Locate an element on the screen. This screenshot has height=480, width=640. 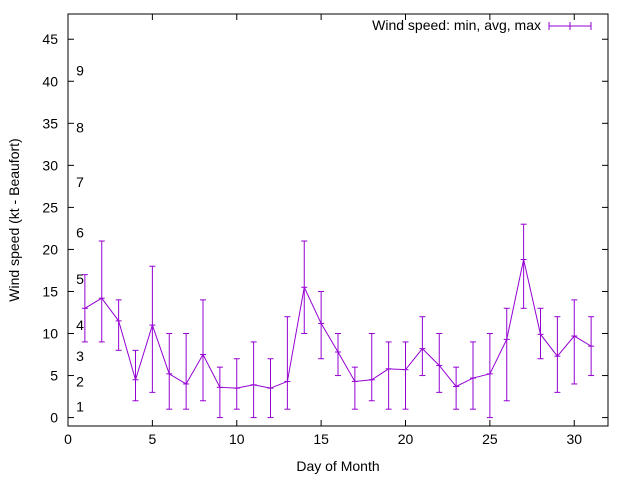
legend: Wind speed: min, avg, max is located at coordinates (482, 25).